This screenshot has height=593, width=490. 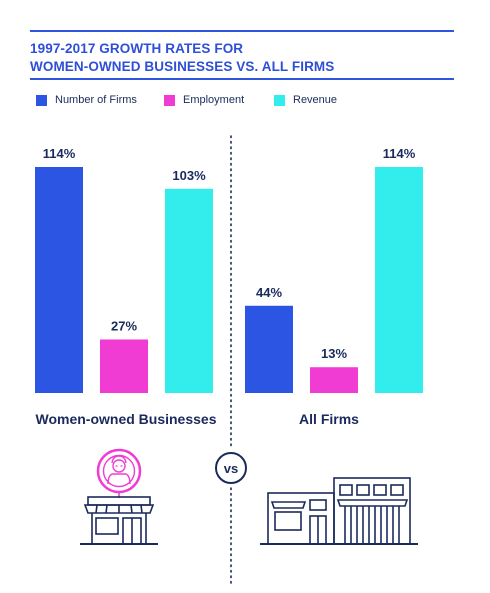 I want to click on legend-item-revenue: Revenue, so click(x=305, y=100).